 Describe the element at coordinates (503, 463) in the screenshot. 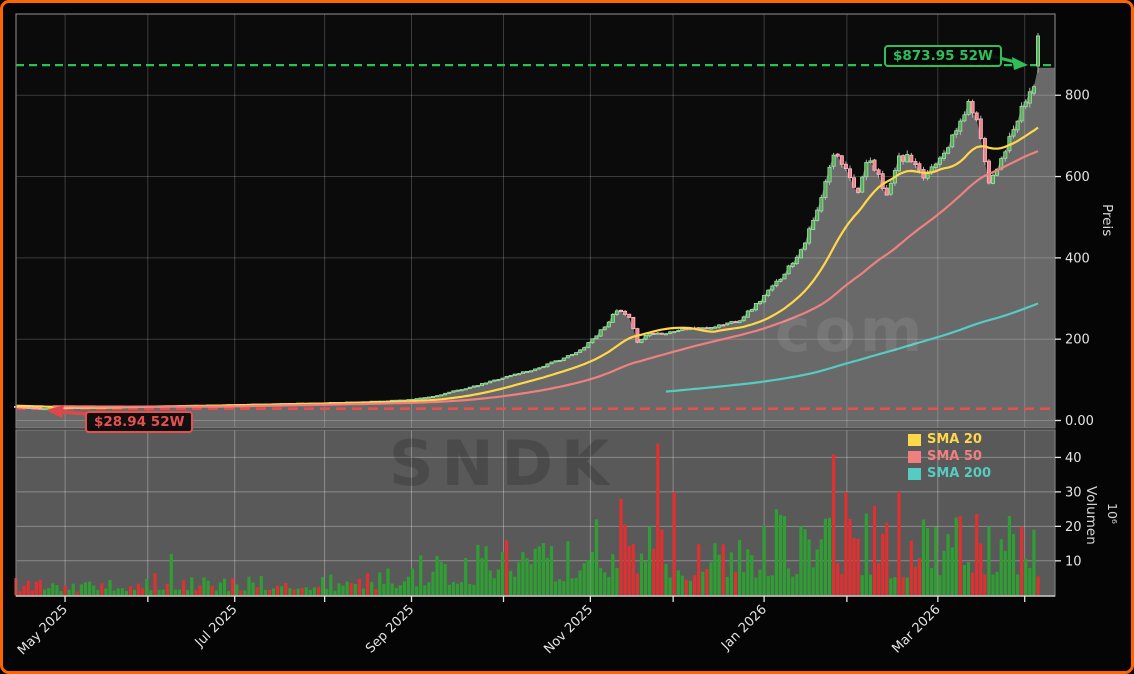

I see `ticker-watermark: SNDK` at that location.